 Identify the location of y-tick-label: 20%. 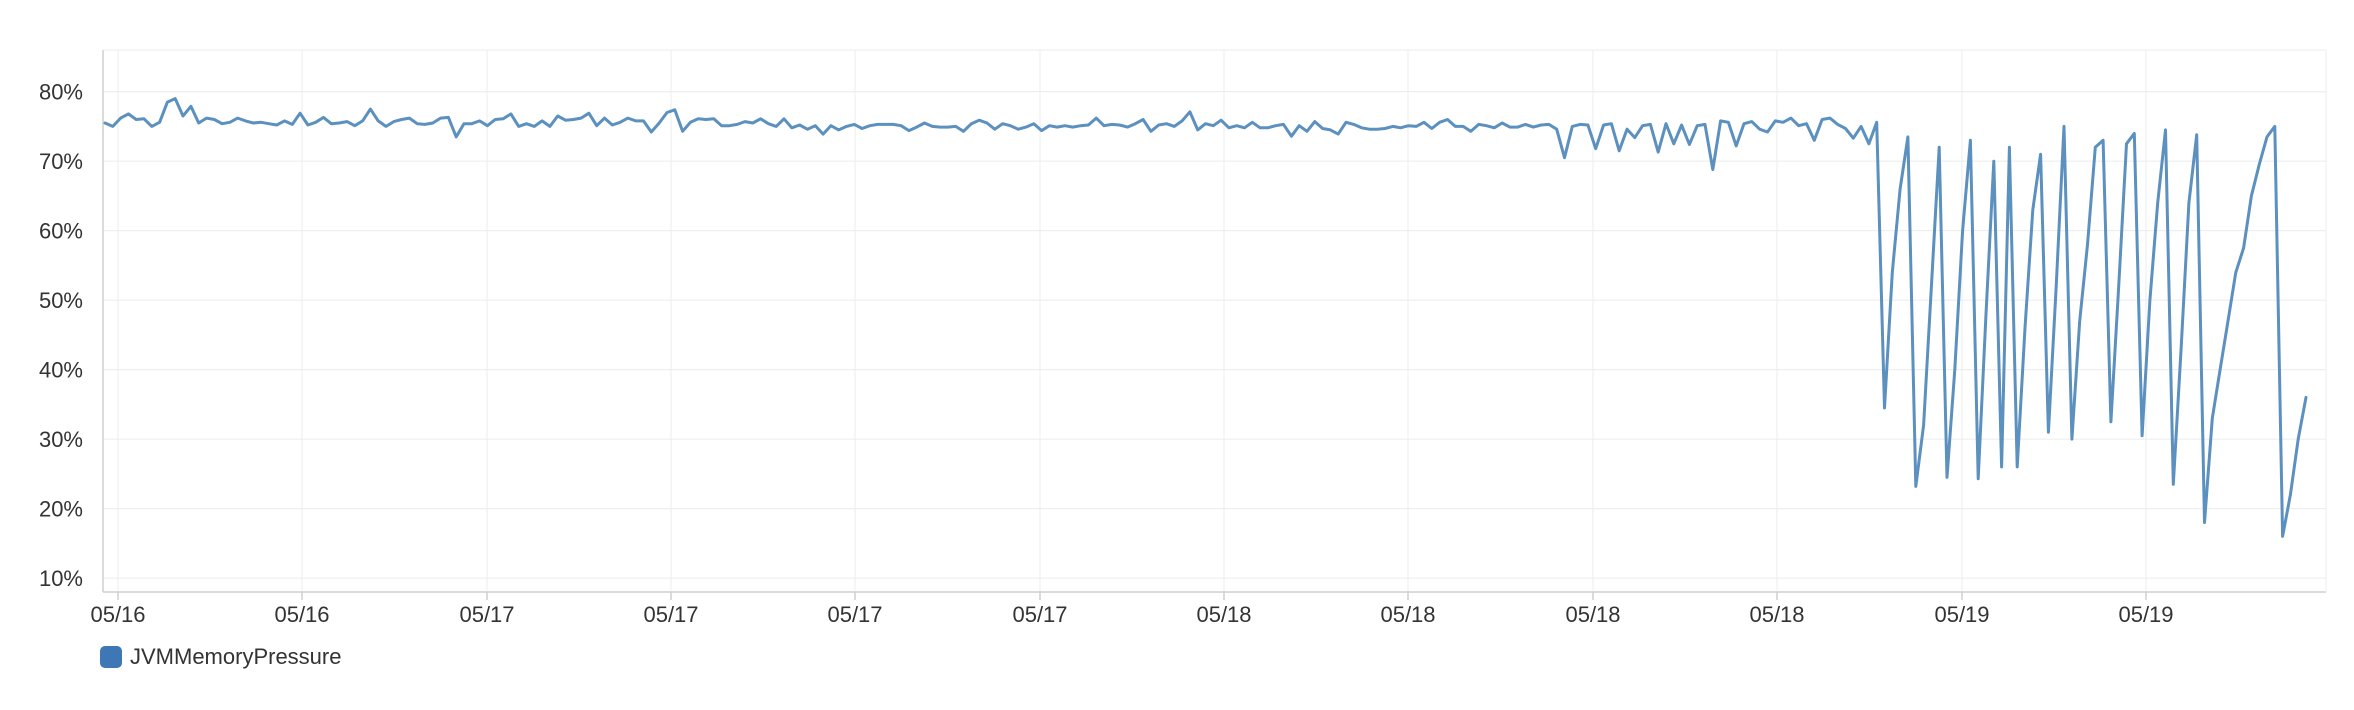
(61, 509).